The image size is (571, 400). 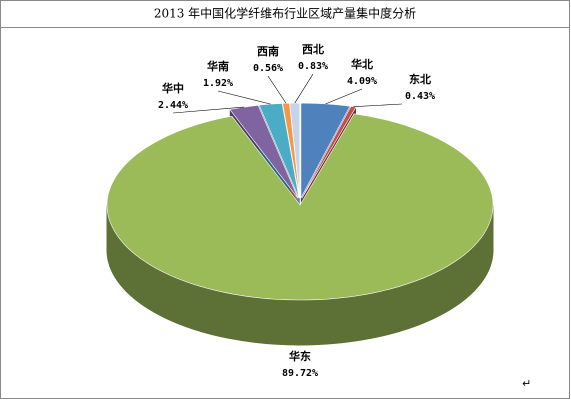 I want to click on data-label-name: 华中, so click(x=173, y=88).